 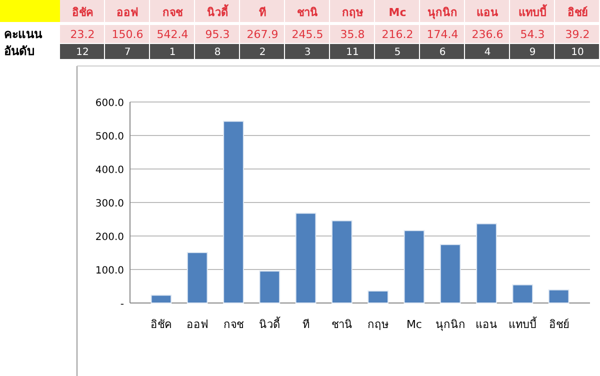 What do you see at coordinates (398, 34) in the screenshot?
I see `text: 216.2` at bounding box center [398, 34].